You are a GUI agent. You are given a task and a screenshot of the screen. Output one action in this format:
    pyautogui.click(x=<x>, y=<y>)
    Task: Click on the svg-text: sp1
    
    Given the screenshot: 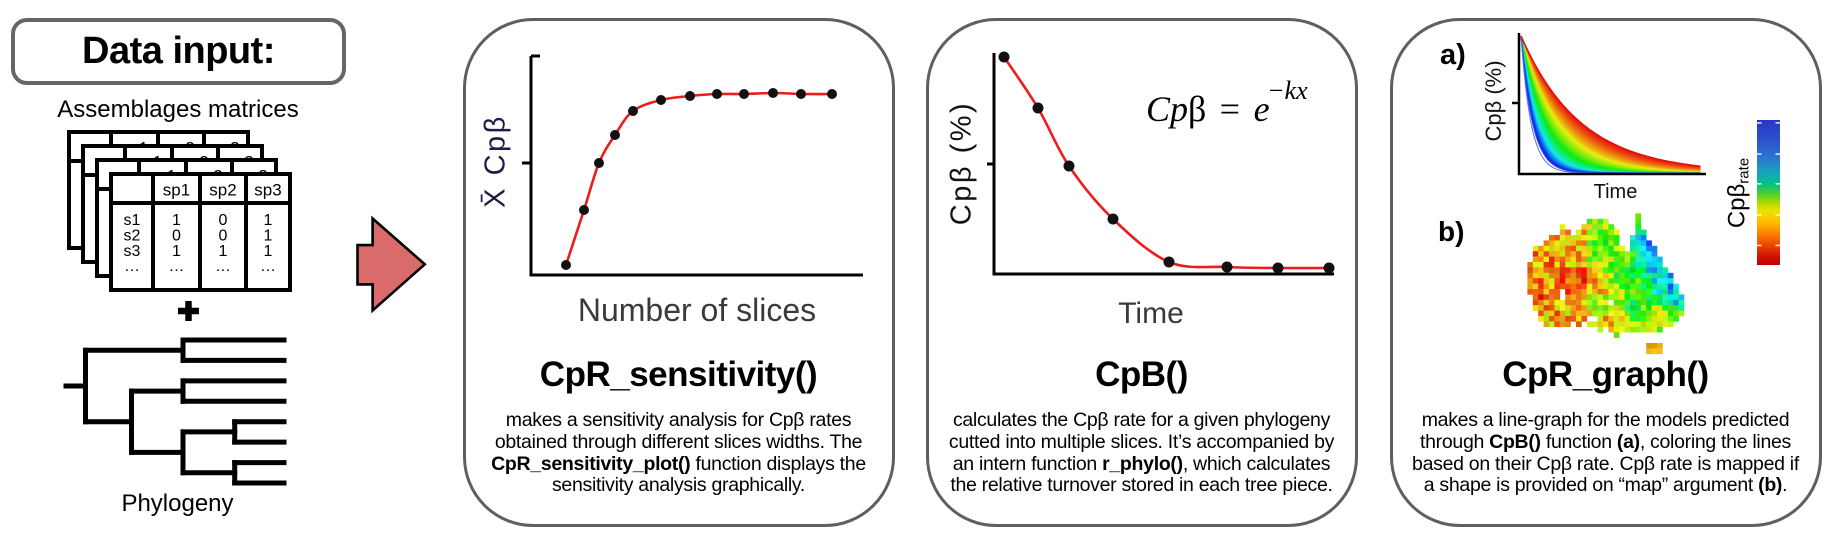 What is the action you would take?
    pyautogui.click(x=176, y=190)
    